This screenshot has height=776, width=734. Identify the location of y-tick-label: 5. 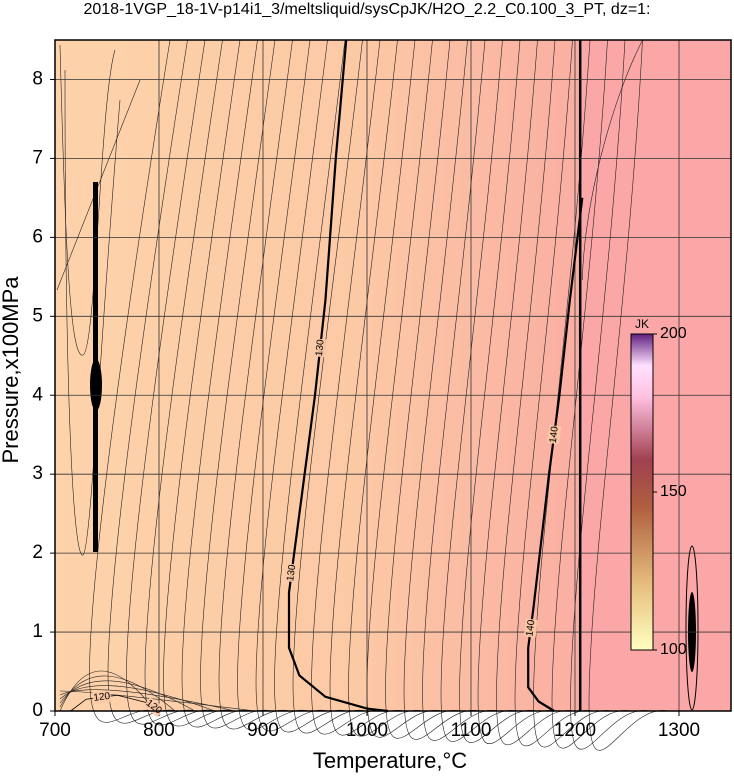
(37, 315).